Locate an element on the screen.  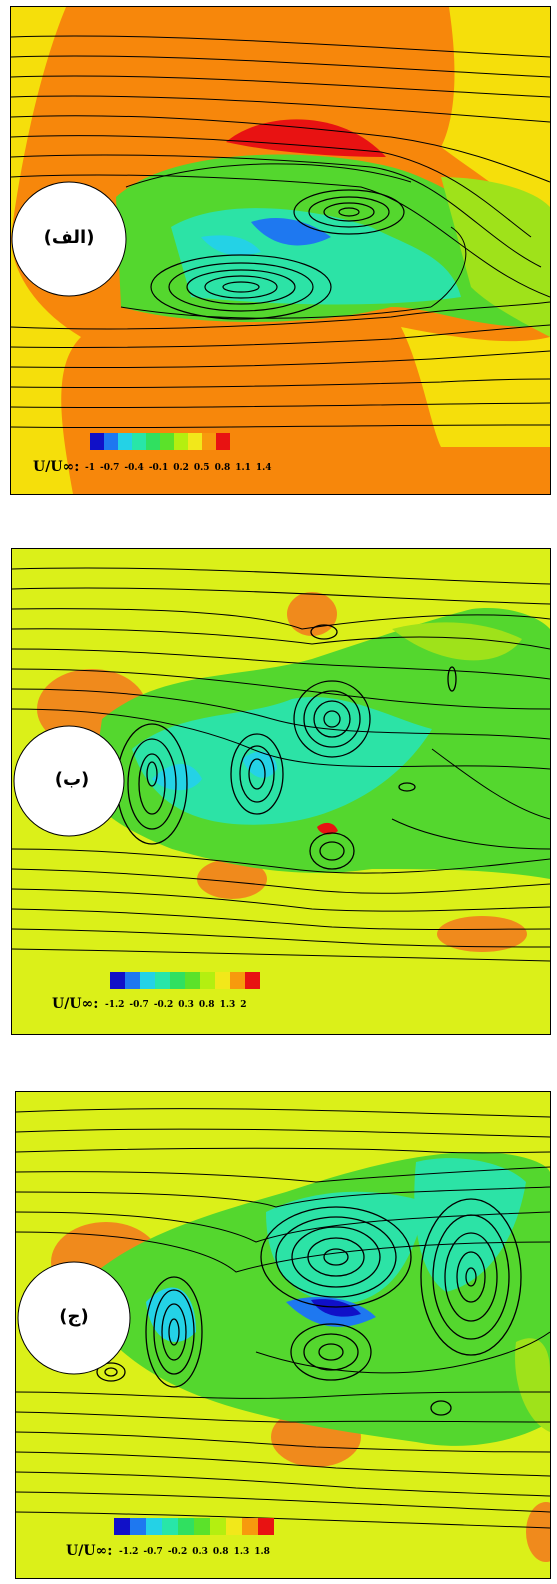
legend-tick: 2 is located at coordinates (243, 1005).